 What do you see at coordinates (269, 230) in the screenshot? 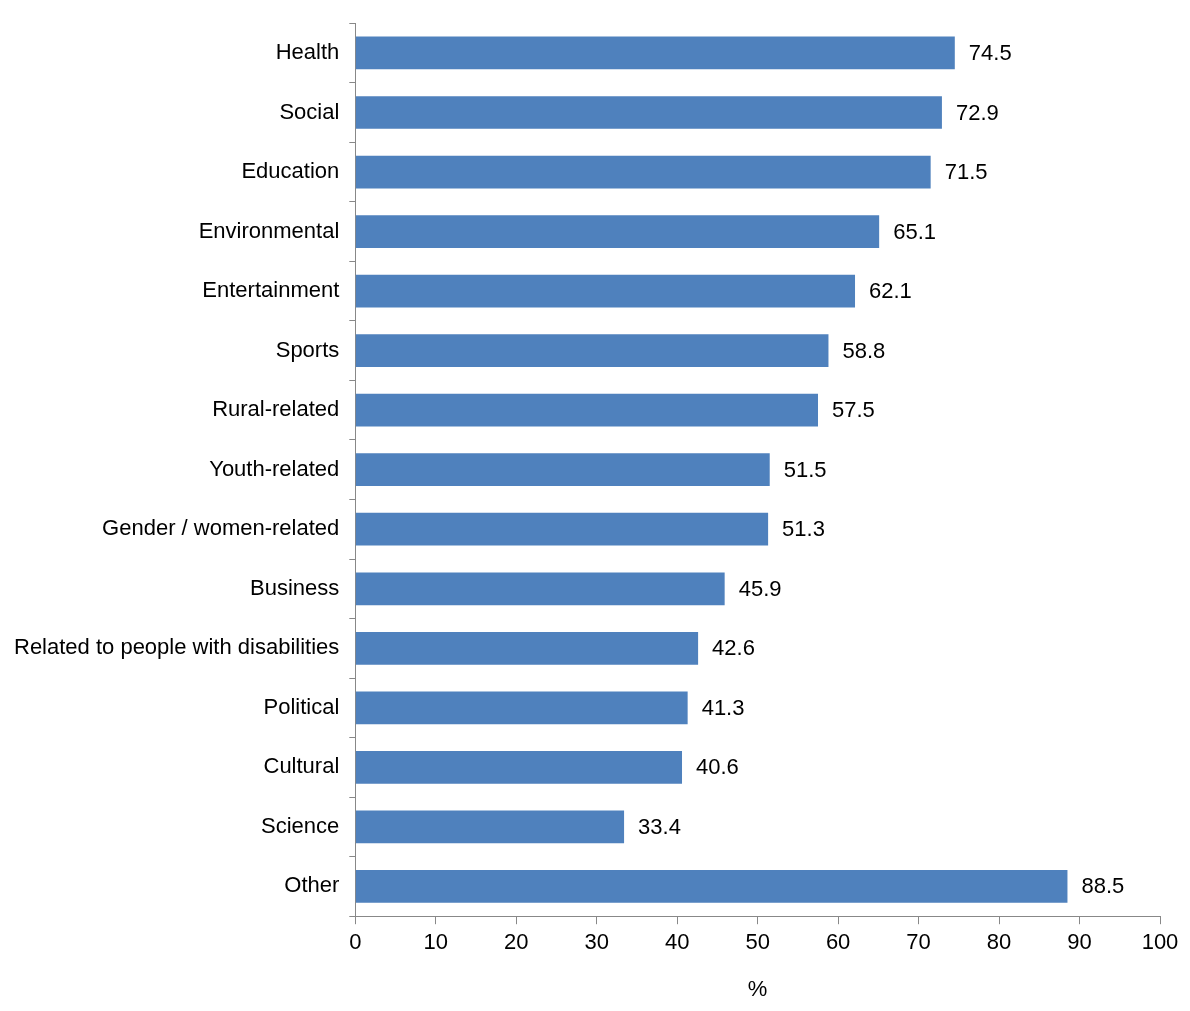
I see `y-tick-label: Environmental` at bounding box center [269, 230].